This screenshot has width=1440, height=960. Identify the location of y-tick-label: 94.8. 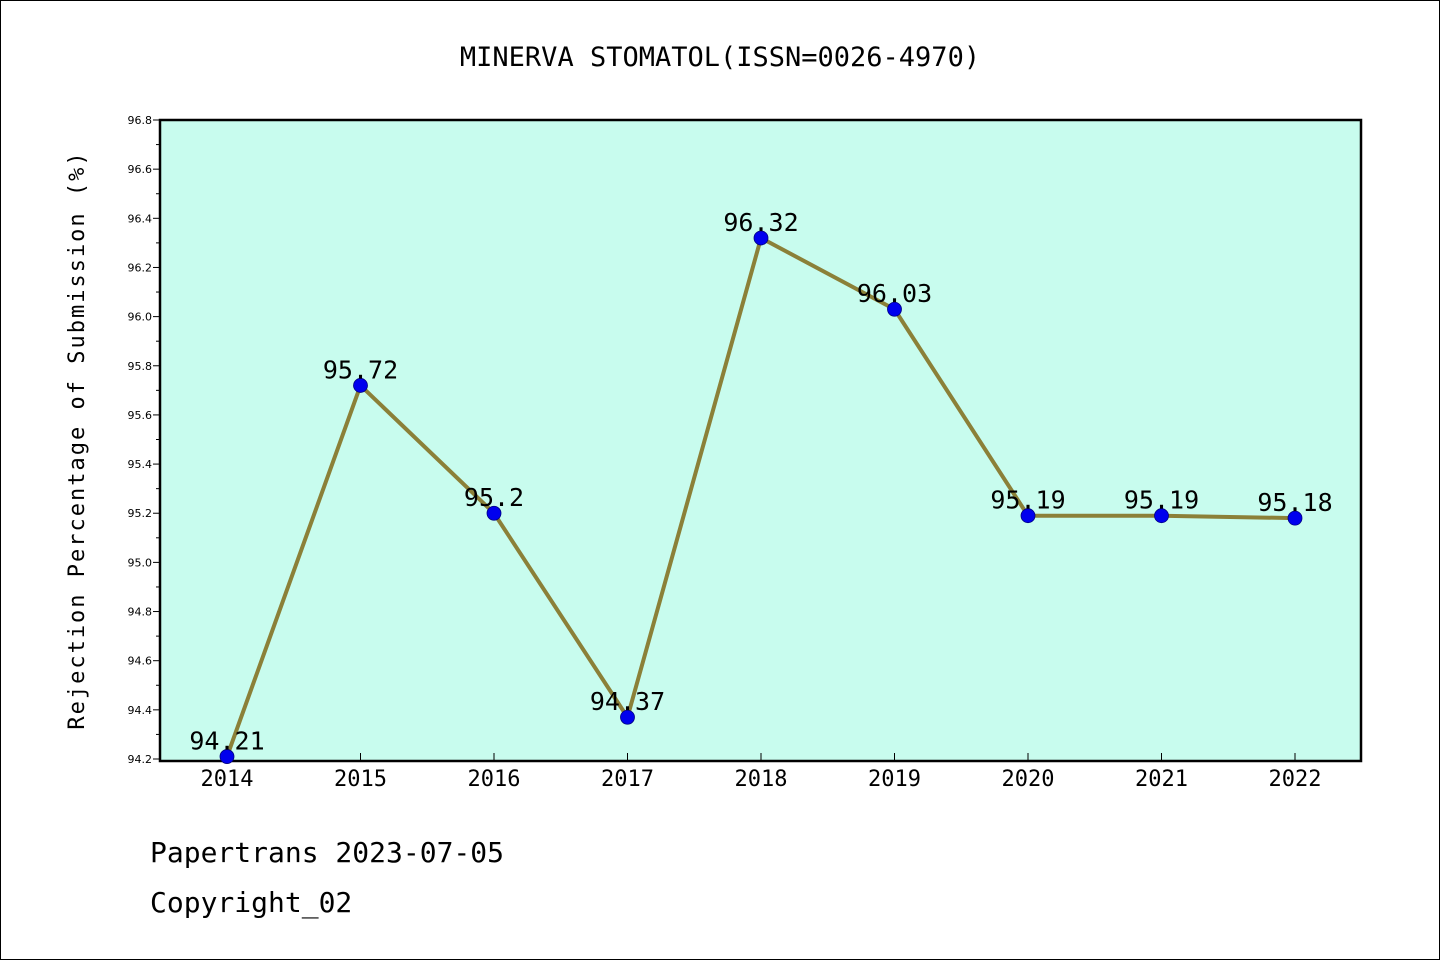
(140, 612).